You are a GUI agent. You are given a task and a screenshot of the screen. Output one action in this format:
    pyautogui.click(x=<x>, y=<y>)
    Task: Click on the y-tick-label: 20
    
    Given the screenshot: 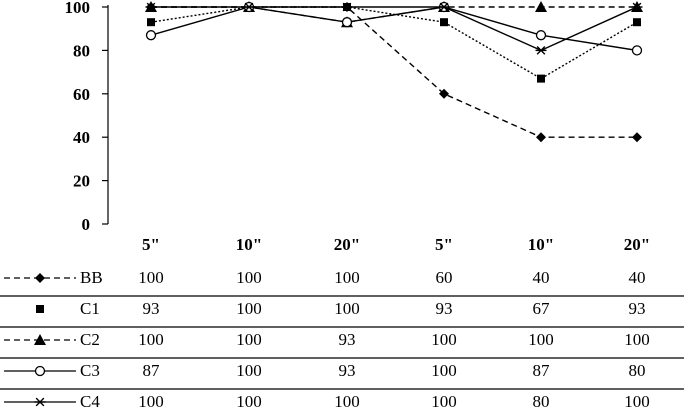 What is the action you would take?
    pyautogui.click(x=81, y=181)
    